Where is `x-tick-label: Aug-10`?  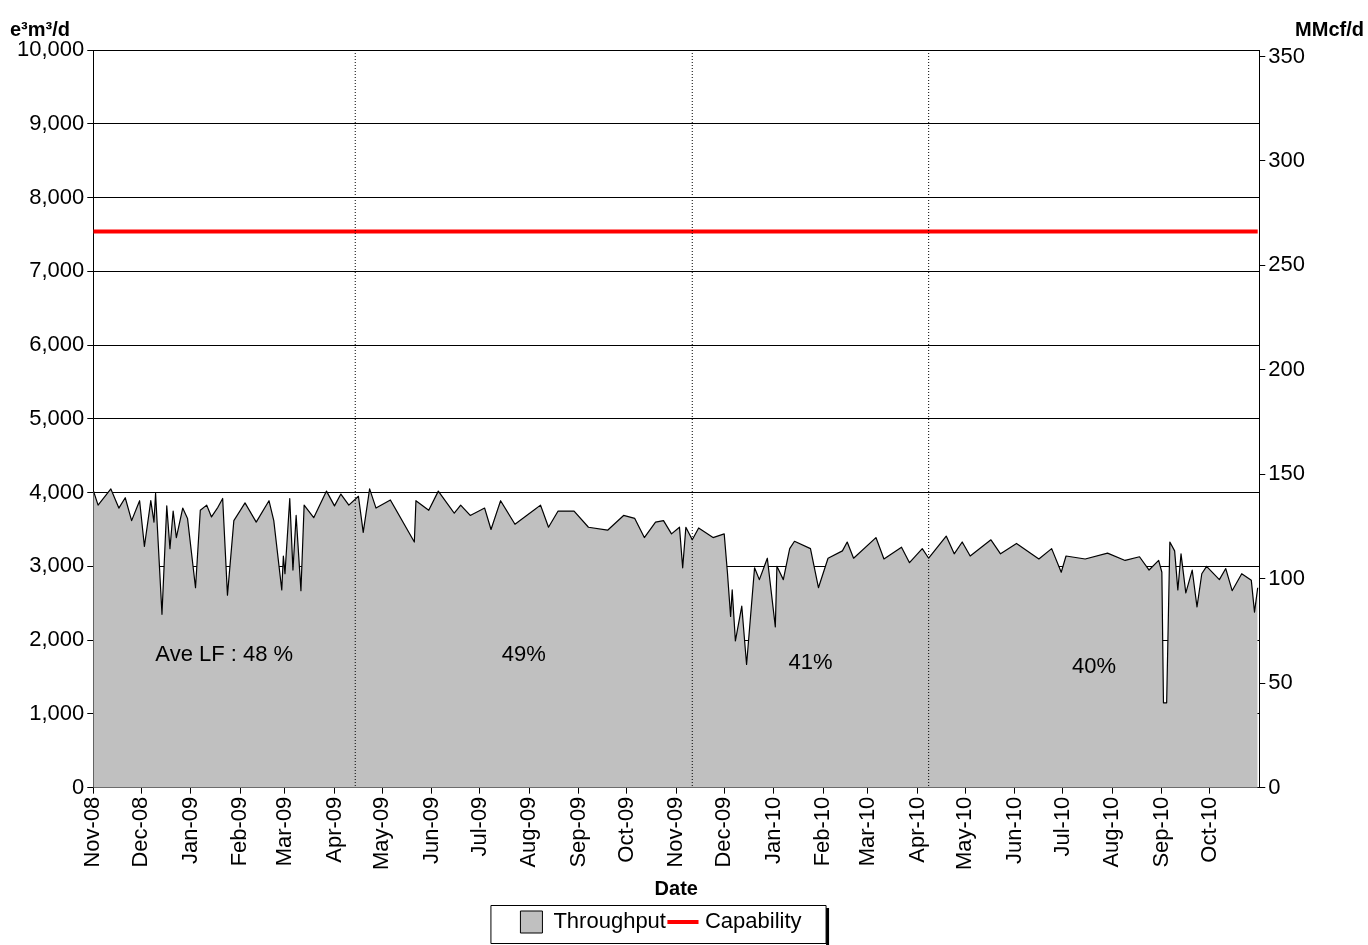
x-tick-label: Aug-10 is located at coordinates (1111, 832).